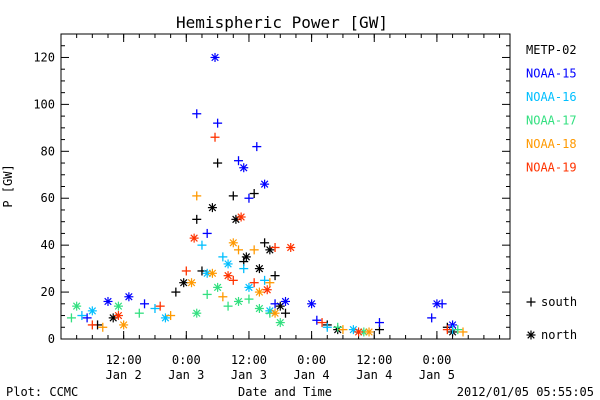  Describe the element at coordinates (285, 392) in the screenshot. I see `x-axis-label: Date and Time` at that location.